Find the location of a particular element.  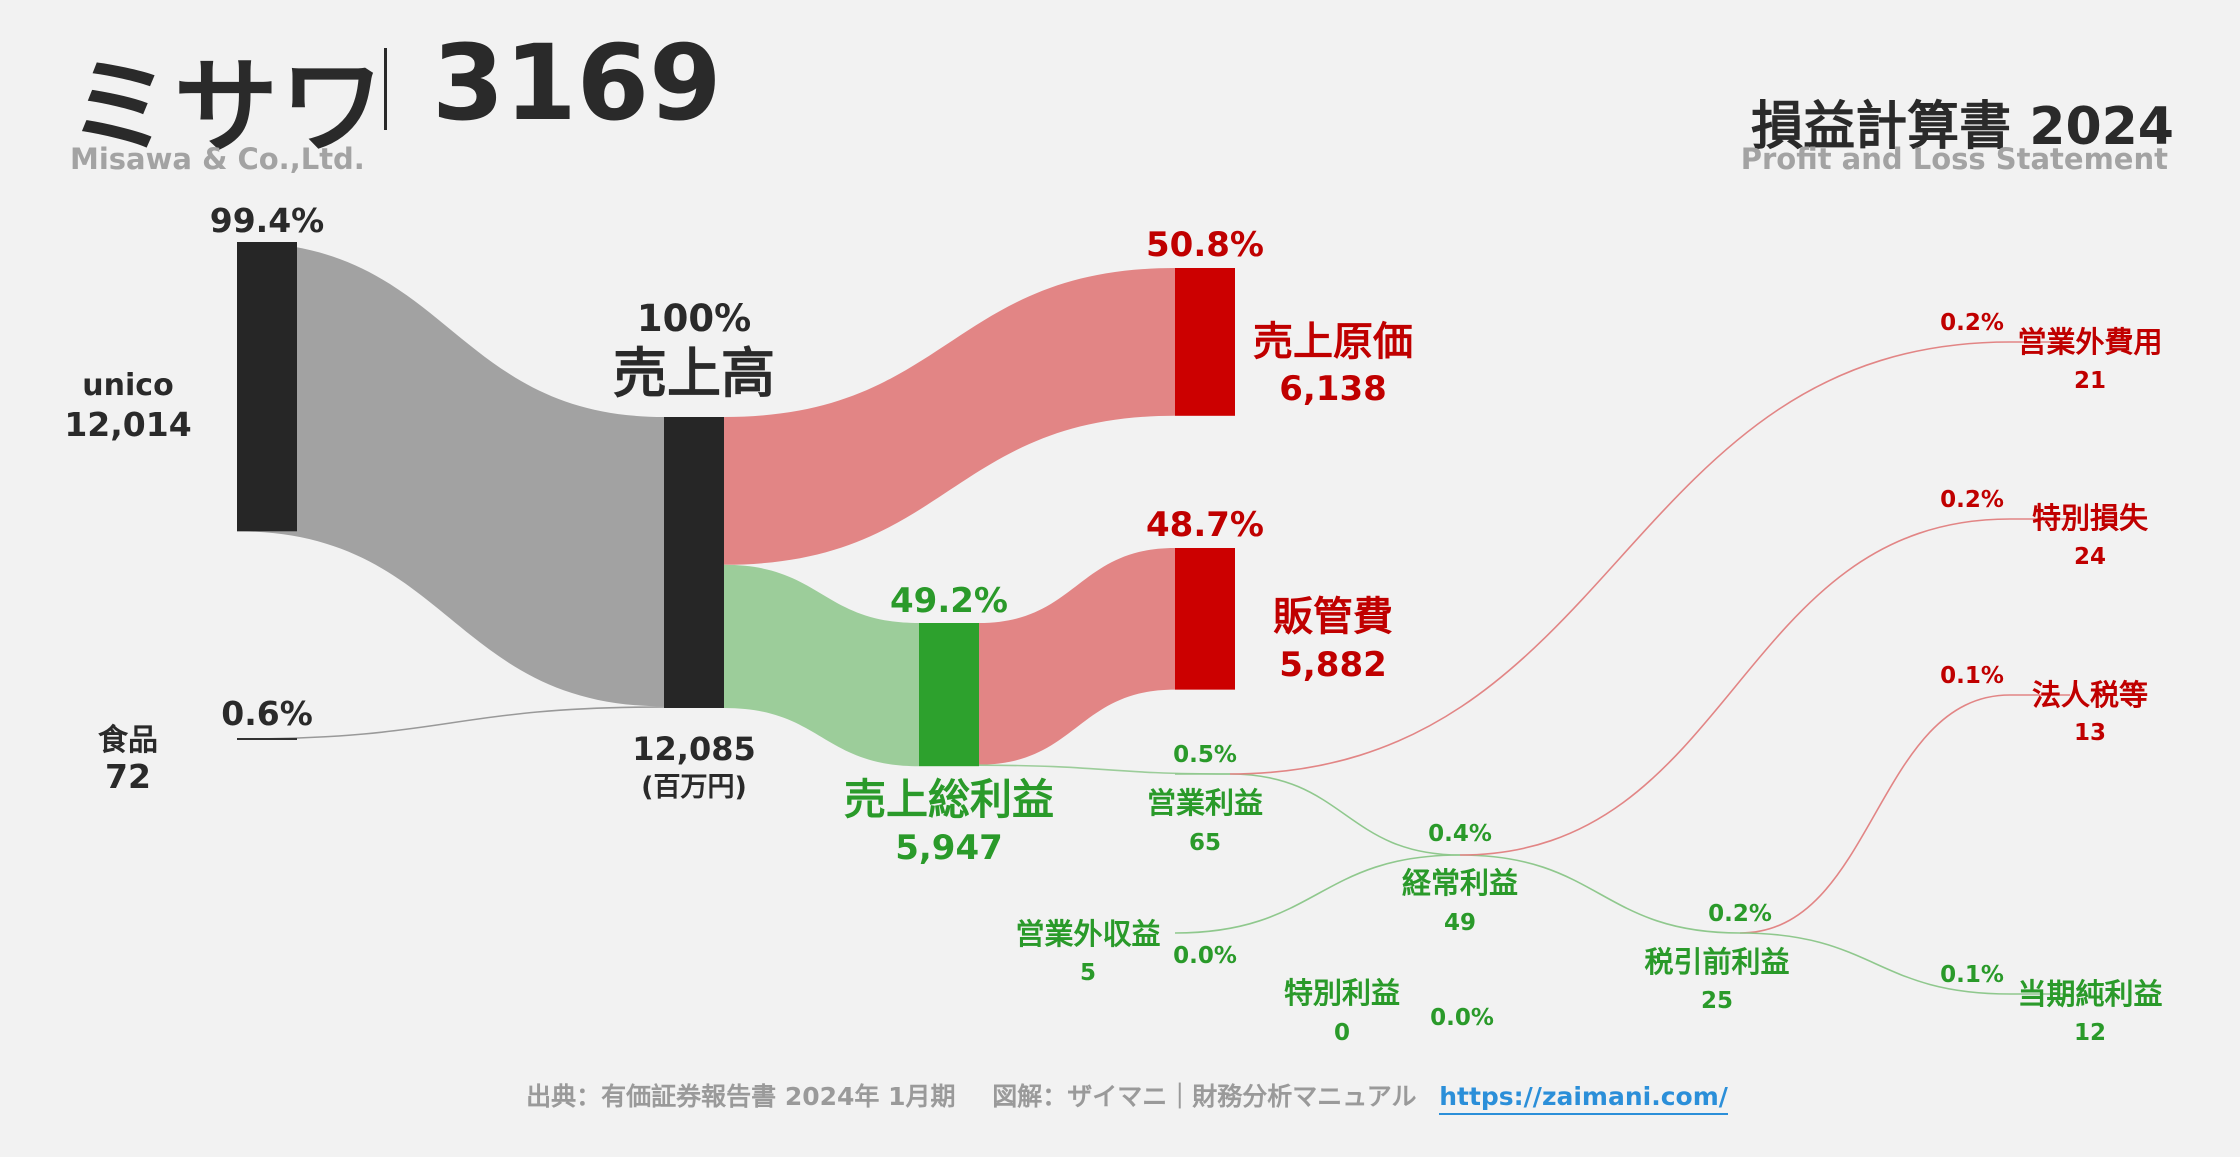

bar-revenue is located at coordinates (694, 562).